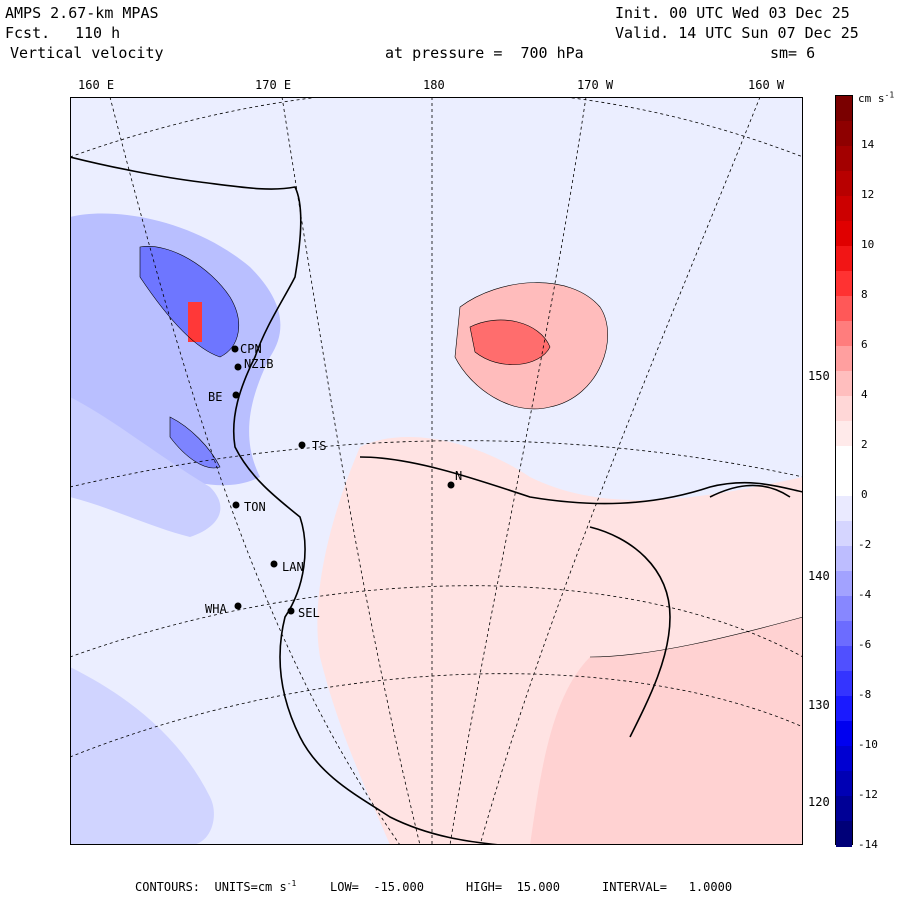  What do you see at coordinates (273, 85) in the screenshot?
I see `lon-label-170e: 170 E` at bounding box center [273, 85].